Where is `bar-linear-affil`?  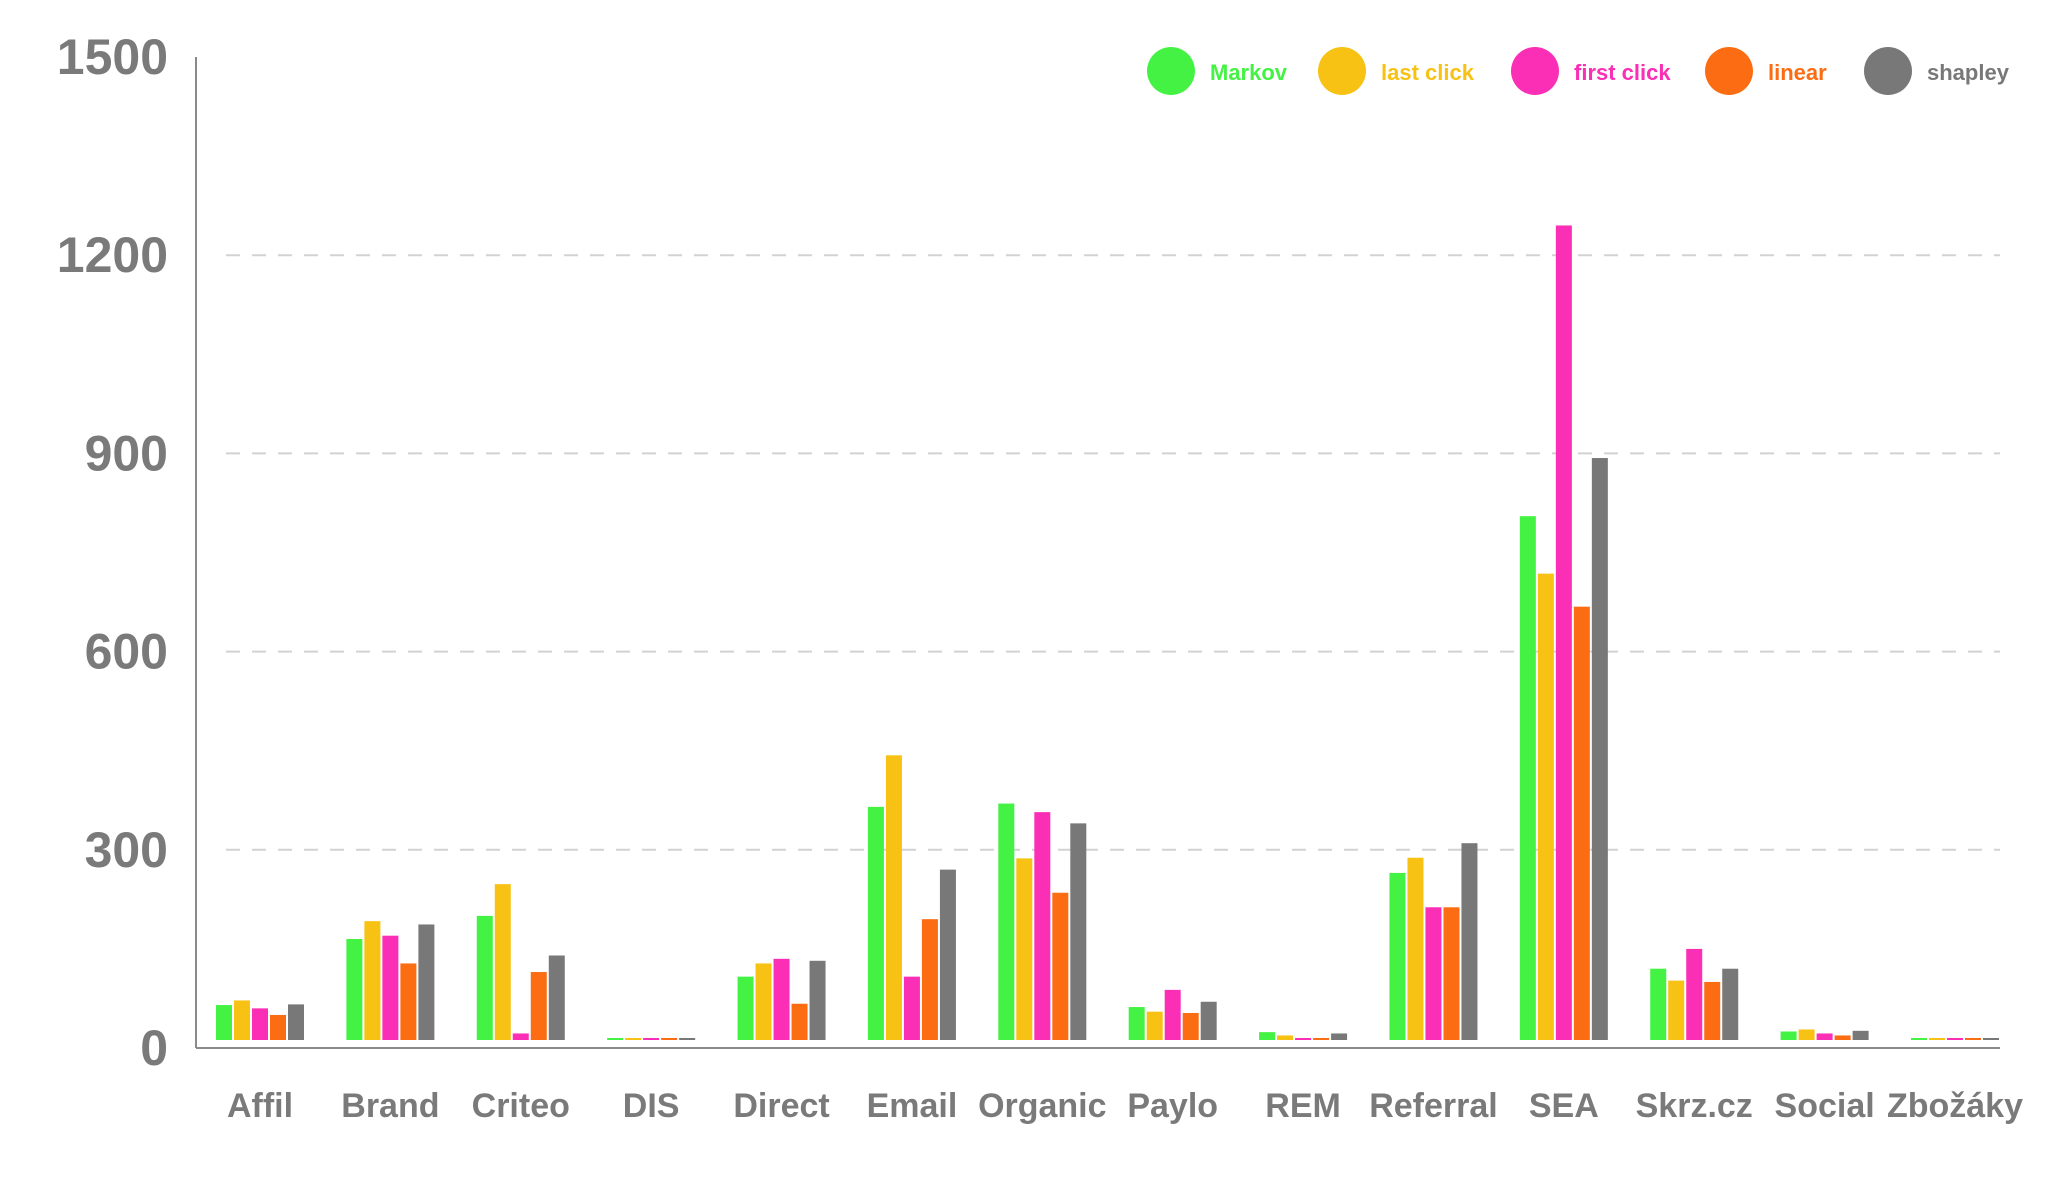 bar-linear-affil is located at coordinates (278, 1027).